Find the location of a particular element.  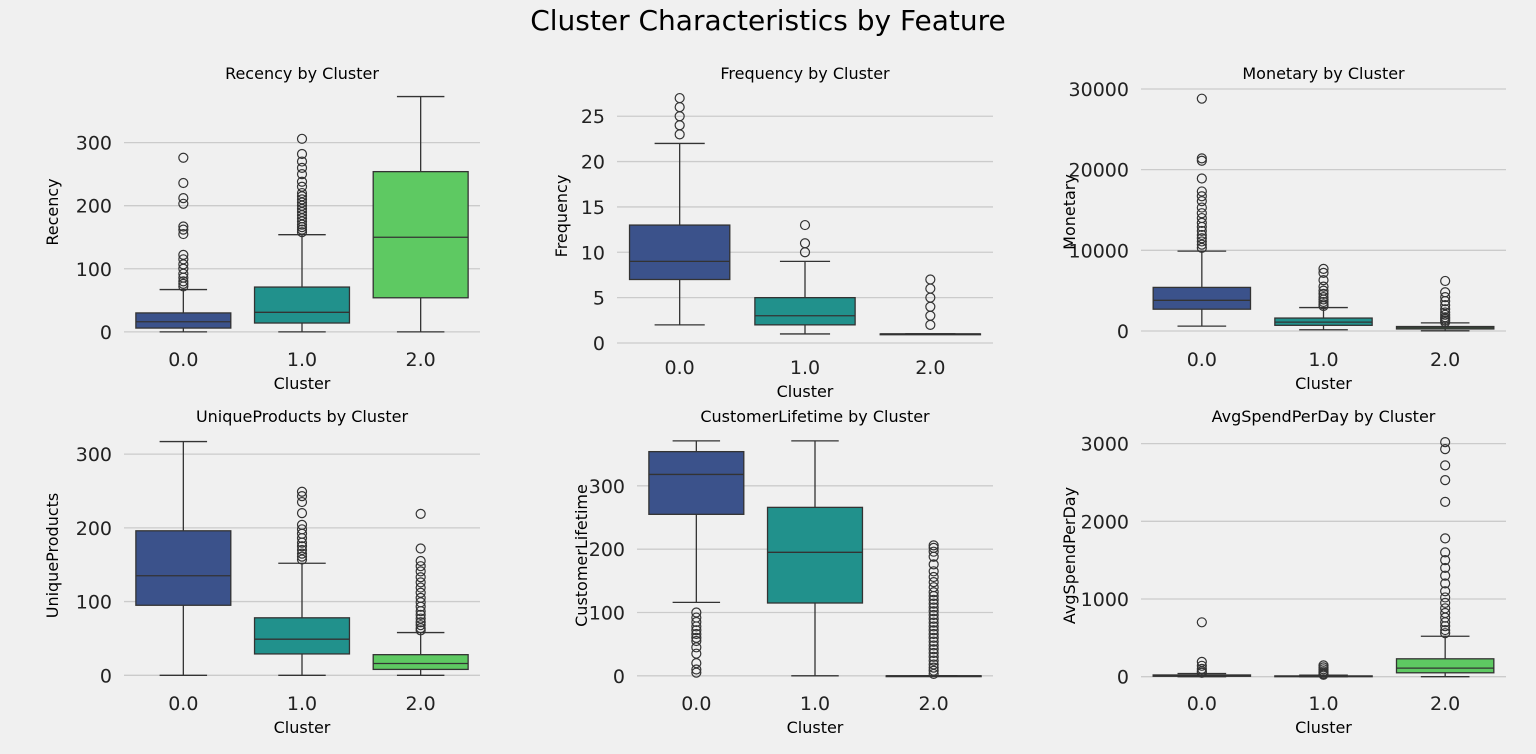

panel-title: Monetary by Cluster is located at coordinates (1323, 73).